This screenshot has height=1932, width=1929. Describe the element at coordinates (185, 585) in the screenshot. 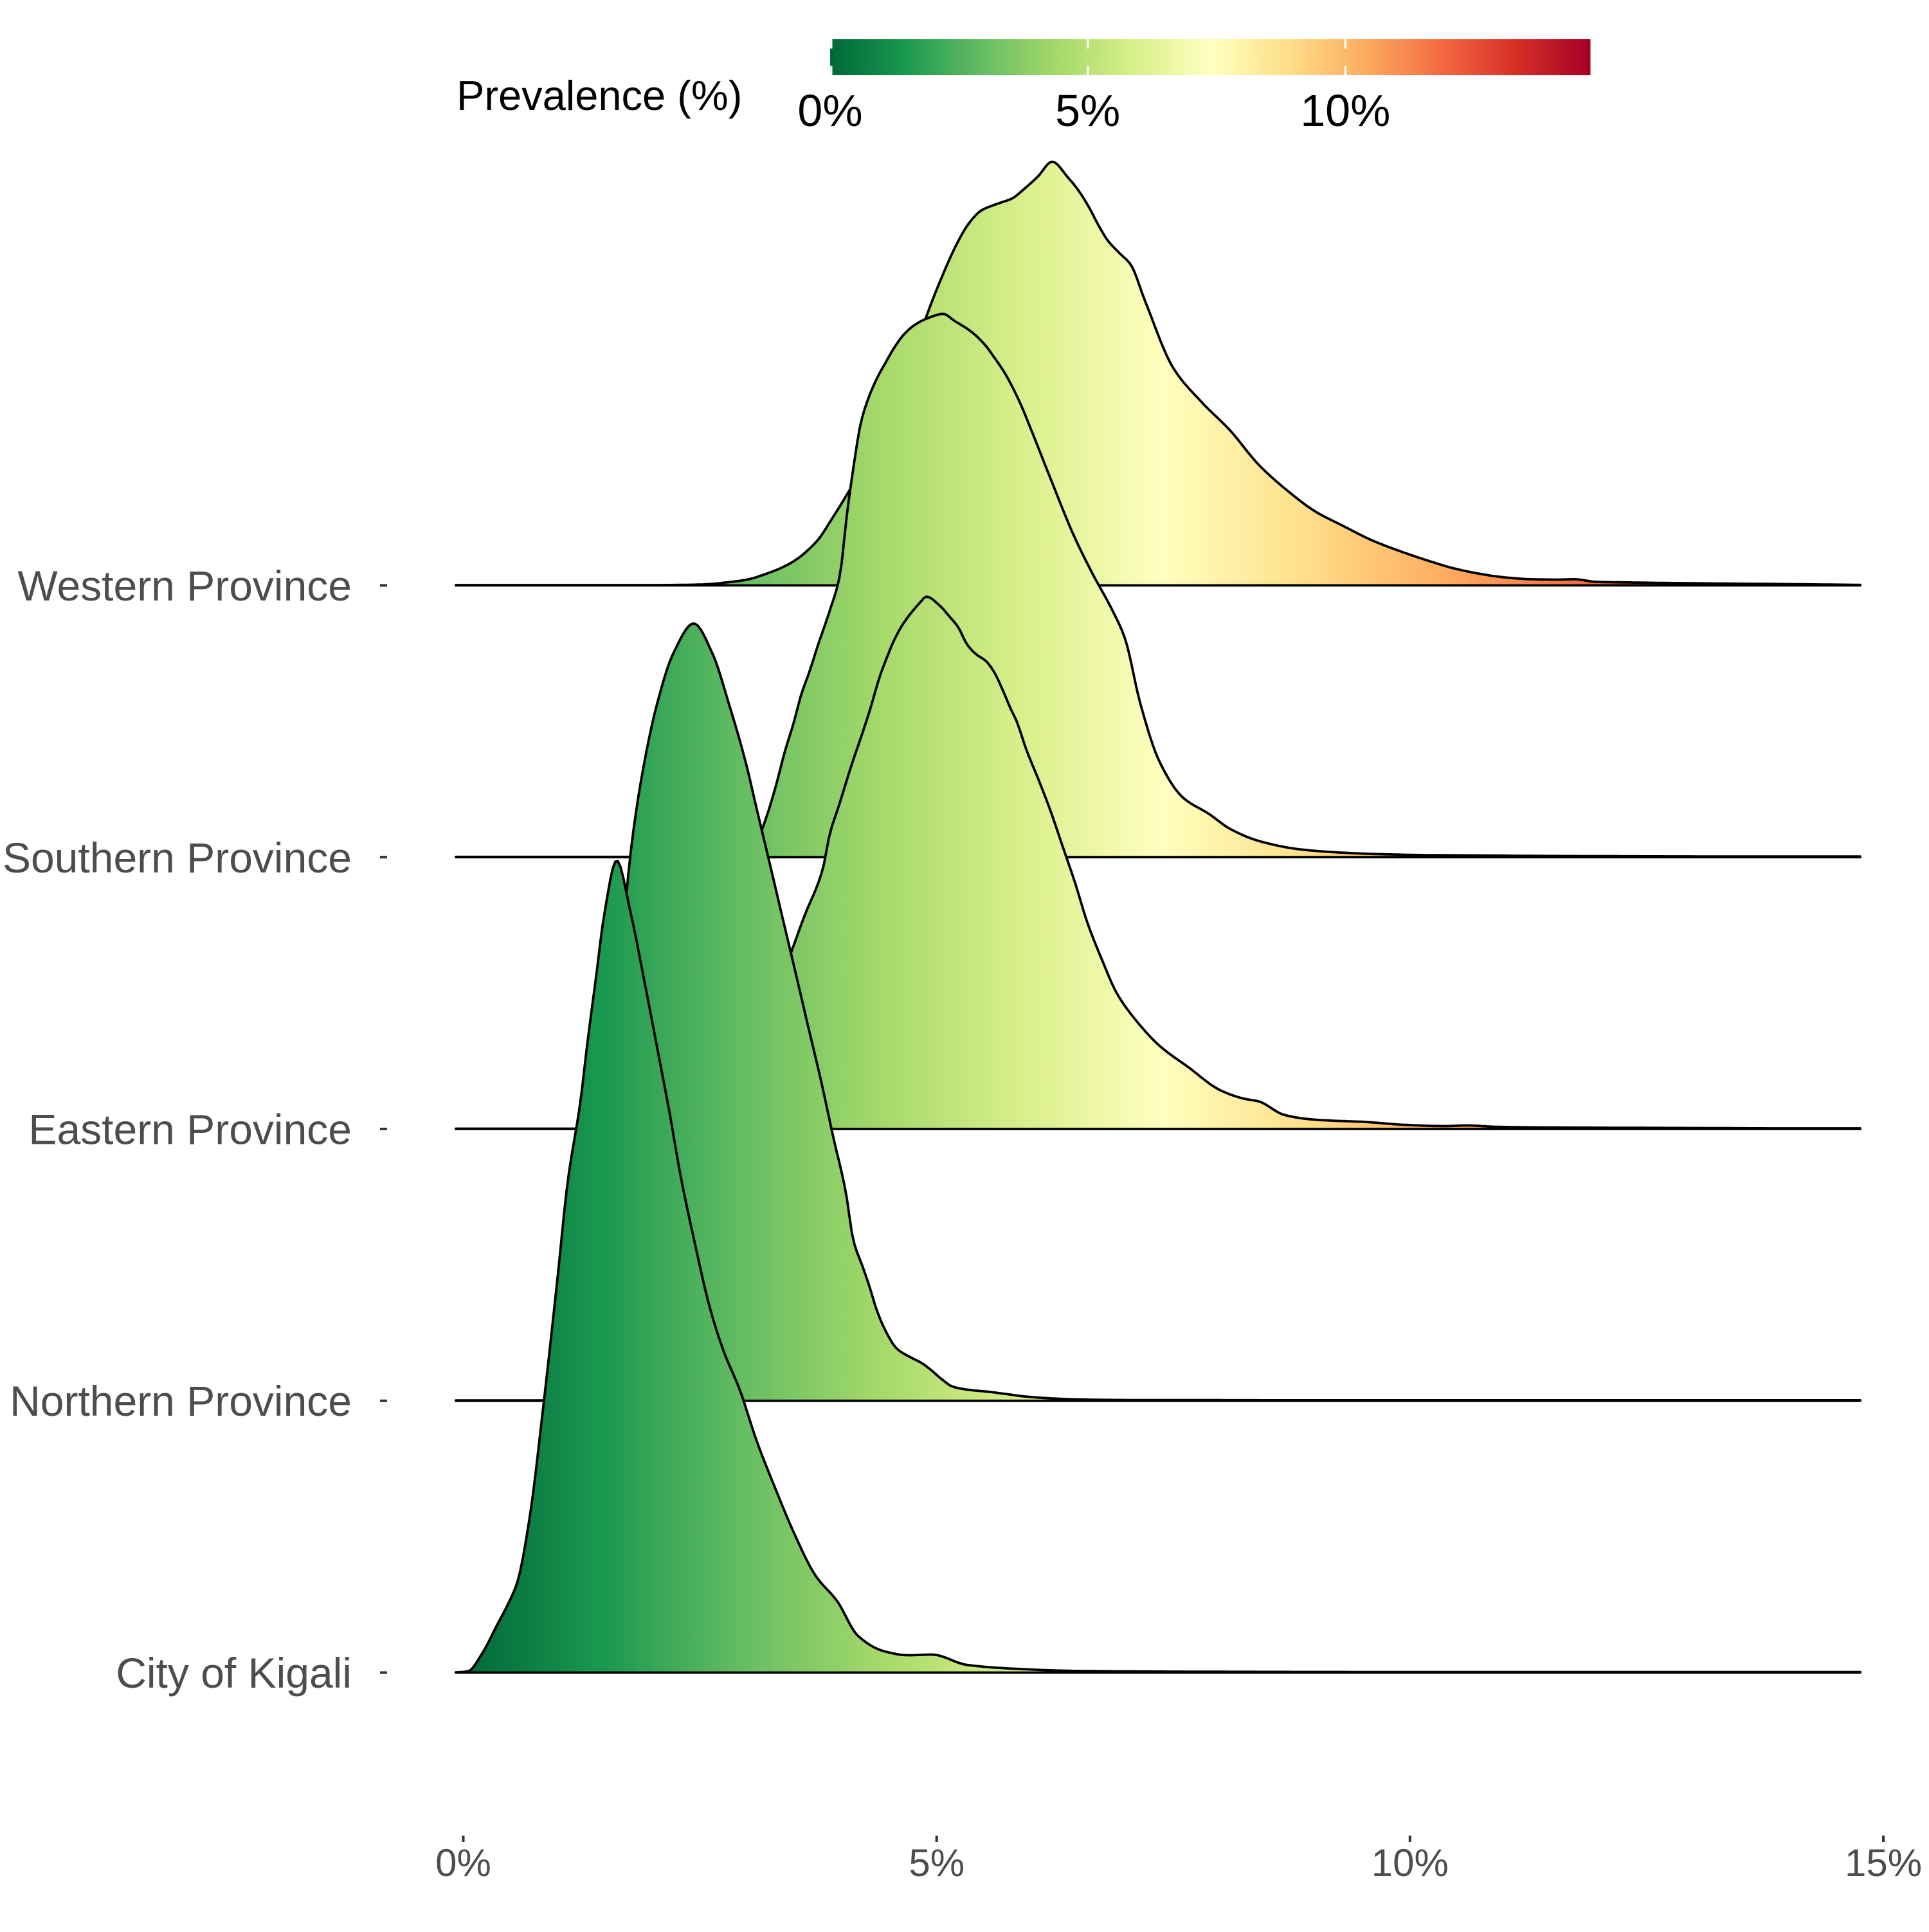

I see `svg-text: Western Province` at that location.